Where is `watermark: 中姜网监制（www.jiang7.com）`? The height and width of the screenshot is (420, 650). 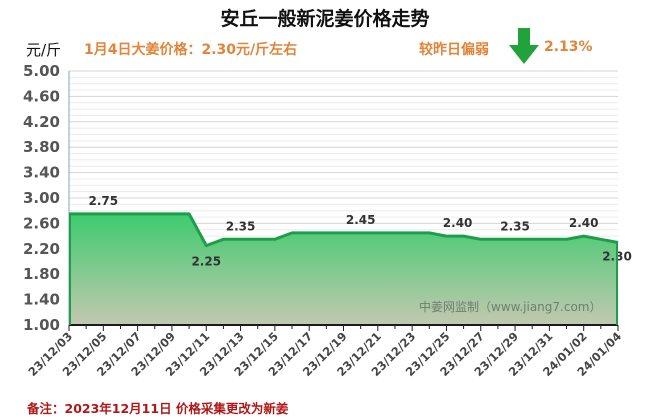
watermark: 中姜网监制（www.jiang7.com） is located at coordinates (510, 306).